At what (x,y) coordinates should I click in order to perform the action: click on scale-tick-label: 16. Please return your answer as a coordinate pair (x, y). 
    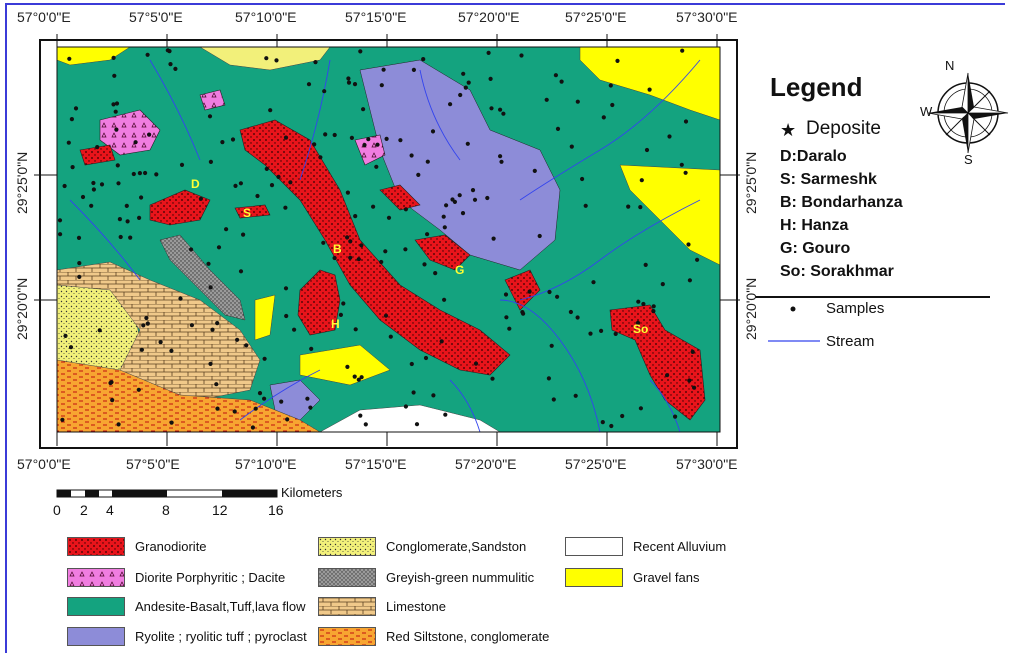
    Looking at the image, I should click on (276, 510).